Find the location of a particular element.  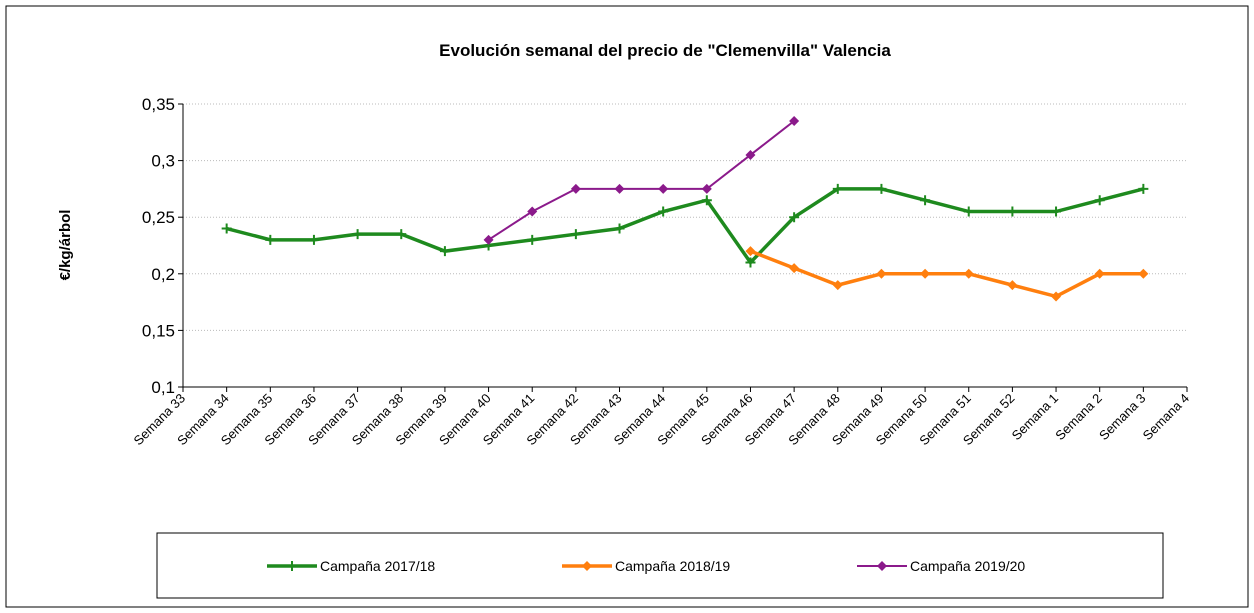

legend-label: Campaña 2019/20 is located at coordinates (967, 566).